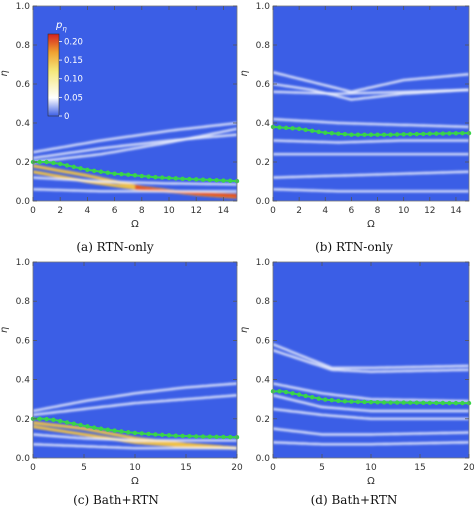  Describe the element at coordinates (116, 500) in the screenshot. I see `caption-c: (c) Bath+RTN` at that location.